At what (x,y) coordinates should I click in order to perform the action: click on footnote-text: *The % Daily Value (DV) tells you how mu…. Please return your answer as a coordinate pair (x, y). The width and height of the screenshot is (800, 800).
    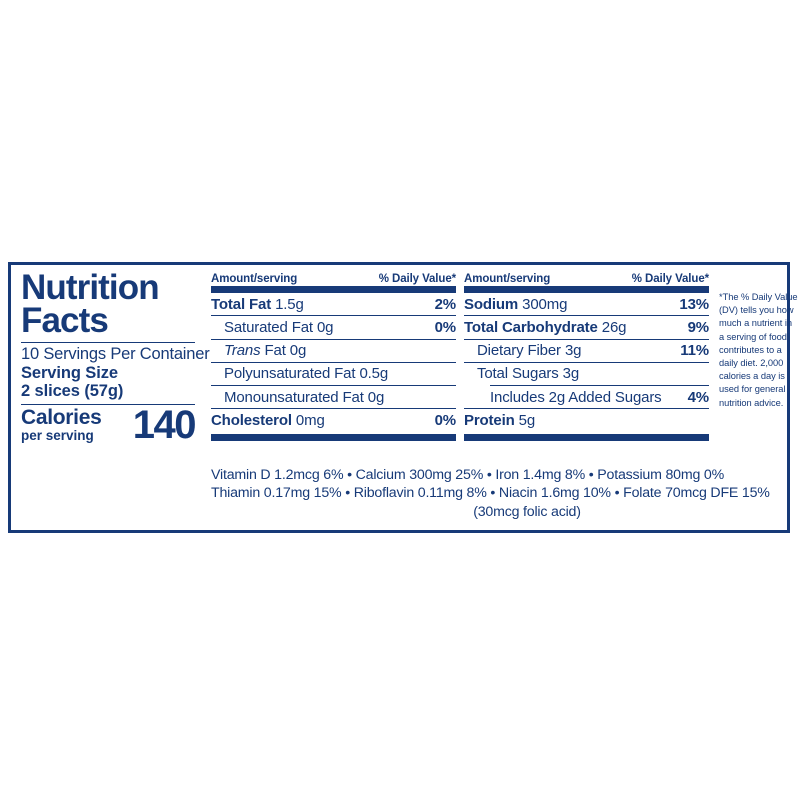
    Looking at the image, I should click on (758, 350).